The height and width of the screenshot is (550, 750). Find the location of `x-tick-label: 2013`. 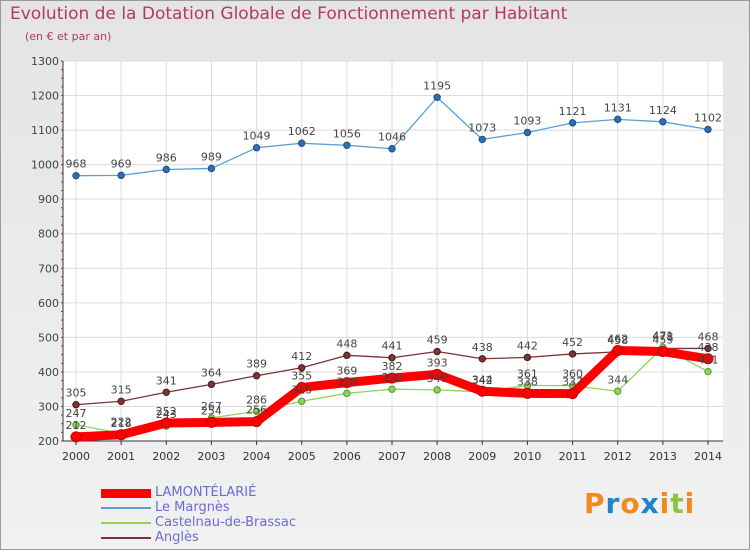

x-tick-label: 2013 is located at coordinates (663, 456).